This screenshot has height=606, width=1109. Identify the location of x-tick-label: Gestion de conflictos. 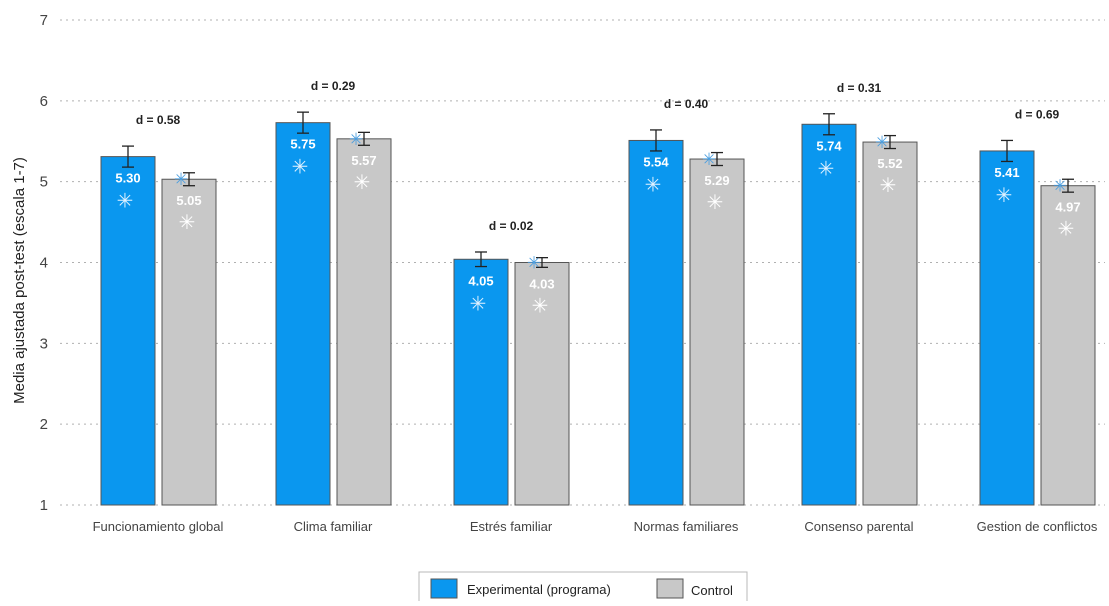
(1037, 526).